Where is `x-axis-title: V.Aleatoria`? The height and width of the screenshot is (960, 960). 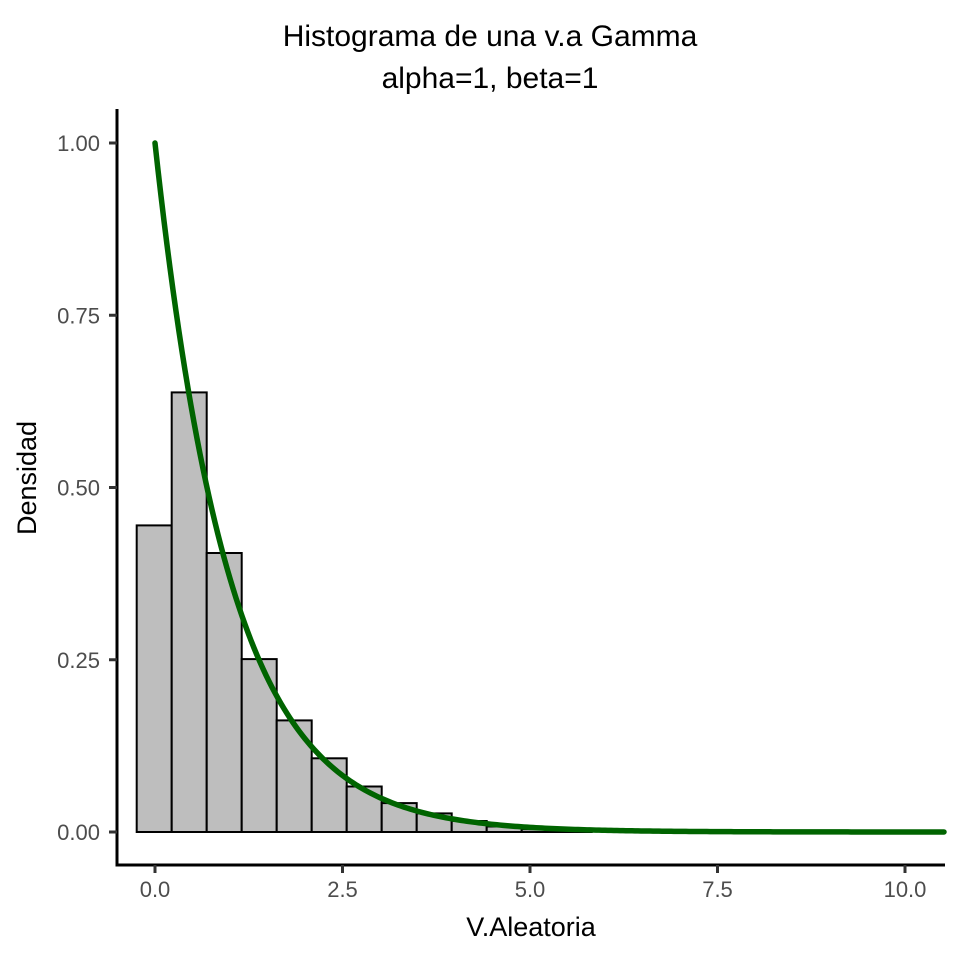
x-axis-title: V.Aleatoria is located at coordinates (531, 927).